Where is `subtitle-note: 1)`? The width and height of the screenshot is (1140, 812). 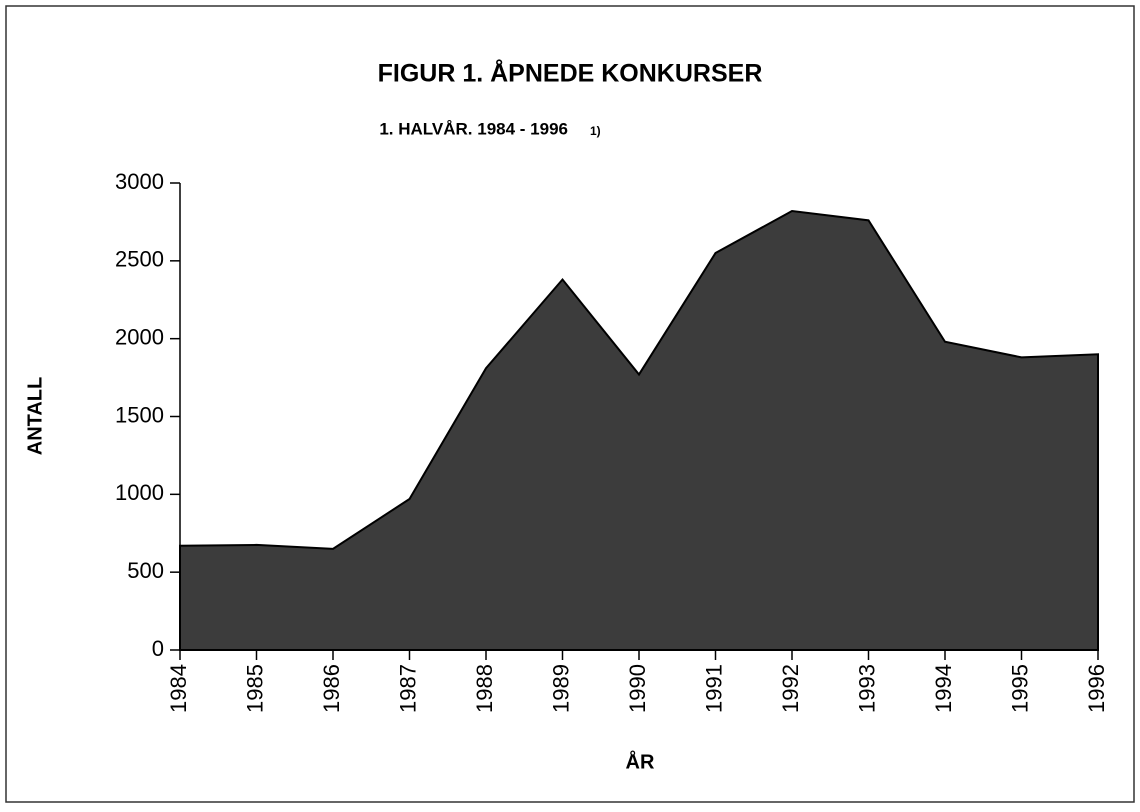
subtitle-note: 1) is located at coordinates (595, 131).